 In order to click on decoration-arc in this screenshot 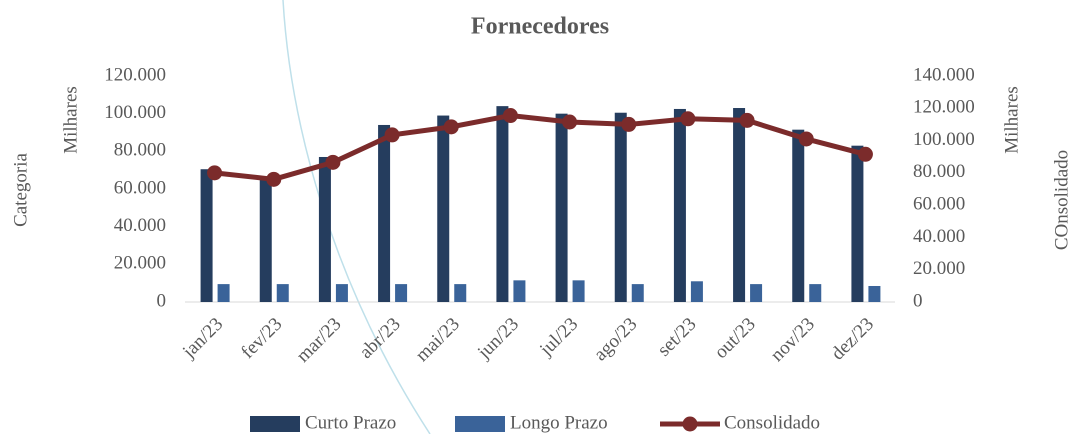, I will do `click(356, 217)`.